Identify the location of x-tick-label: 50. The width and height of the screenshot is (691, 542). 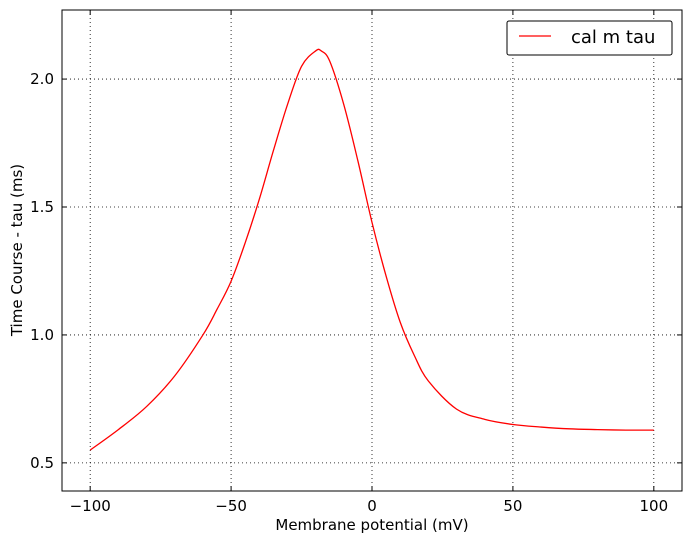
(512, 506).